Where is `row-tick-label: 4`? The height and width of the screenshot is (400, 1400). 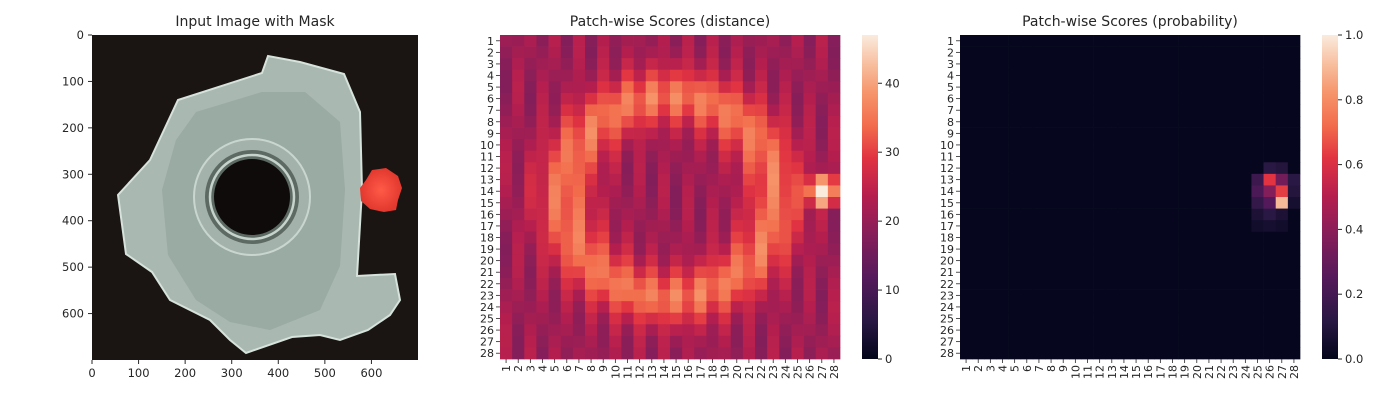 row-tick-label: 4 is located at coordinates (490, 76).